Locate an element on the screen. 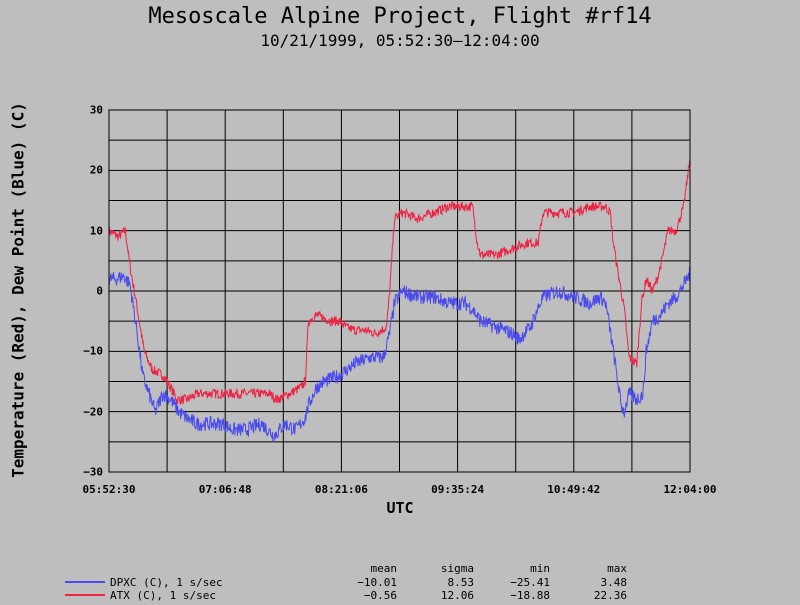 This screenshot has width=800, height=605. y-axis-label: Temperature (Red), Dew Point (Blue) (C) is located at coordinates (18, 290).